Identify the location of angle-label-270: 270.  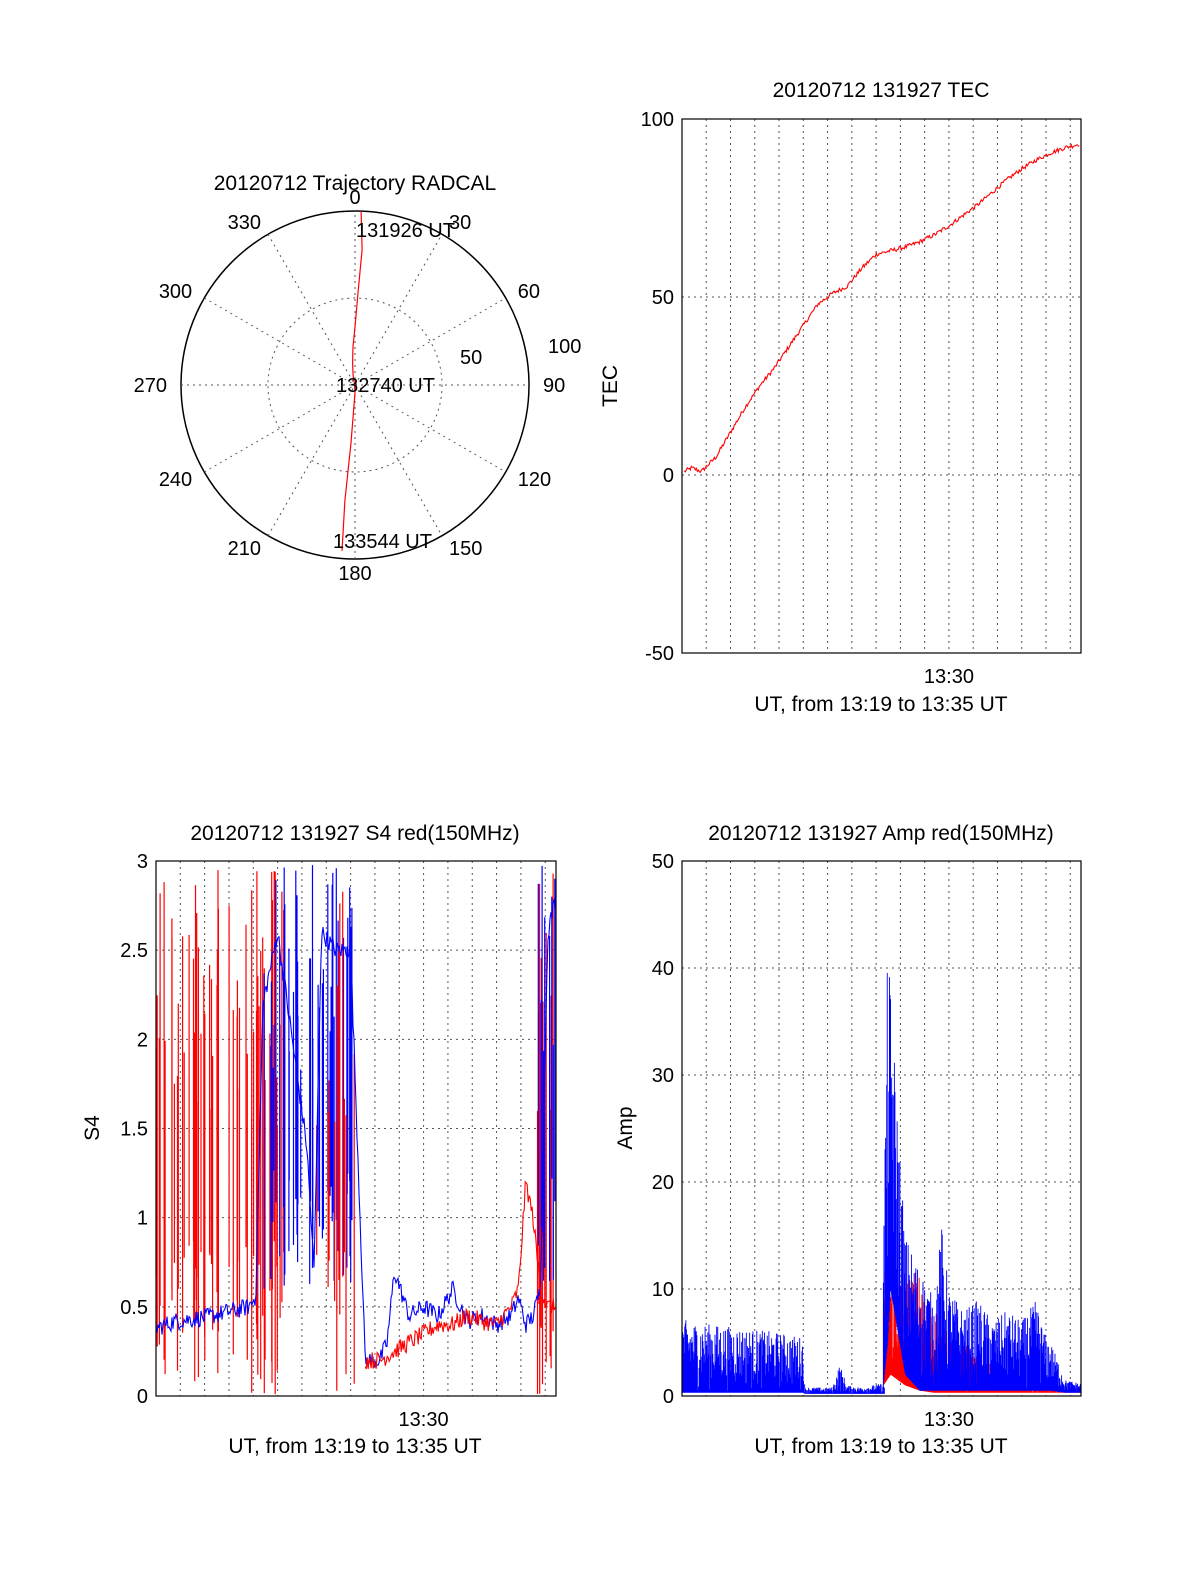
(150, 386).